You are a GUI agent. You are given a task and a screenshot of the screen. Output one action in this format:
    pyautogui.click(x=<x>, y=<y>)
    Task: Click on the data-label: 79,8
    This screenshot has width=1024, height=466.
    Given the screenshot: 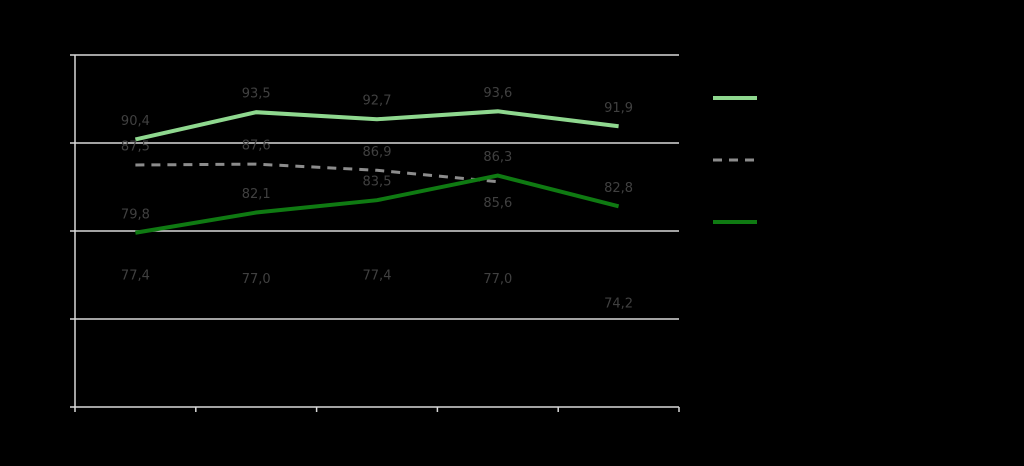 What is the action you would take?
    pyautogui.click(x=135, y=214)
    